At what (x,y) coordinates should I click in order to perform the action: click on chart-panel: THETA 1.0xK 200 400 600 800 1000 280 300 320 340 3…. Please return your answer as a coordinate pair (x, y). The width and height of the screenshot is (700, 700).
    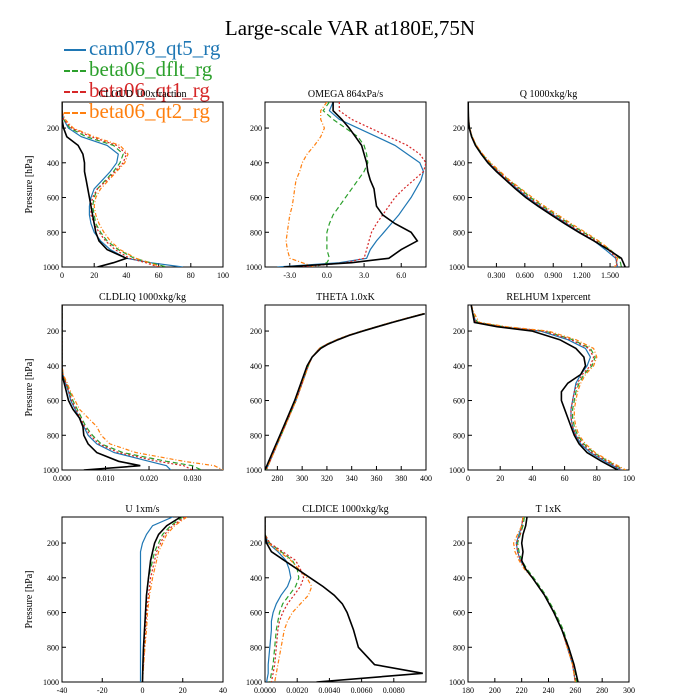
    Looking at the image, I should click on (339, 387).